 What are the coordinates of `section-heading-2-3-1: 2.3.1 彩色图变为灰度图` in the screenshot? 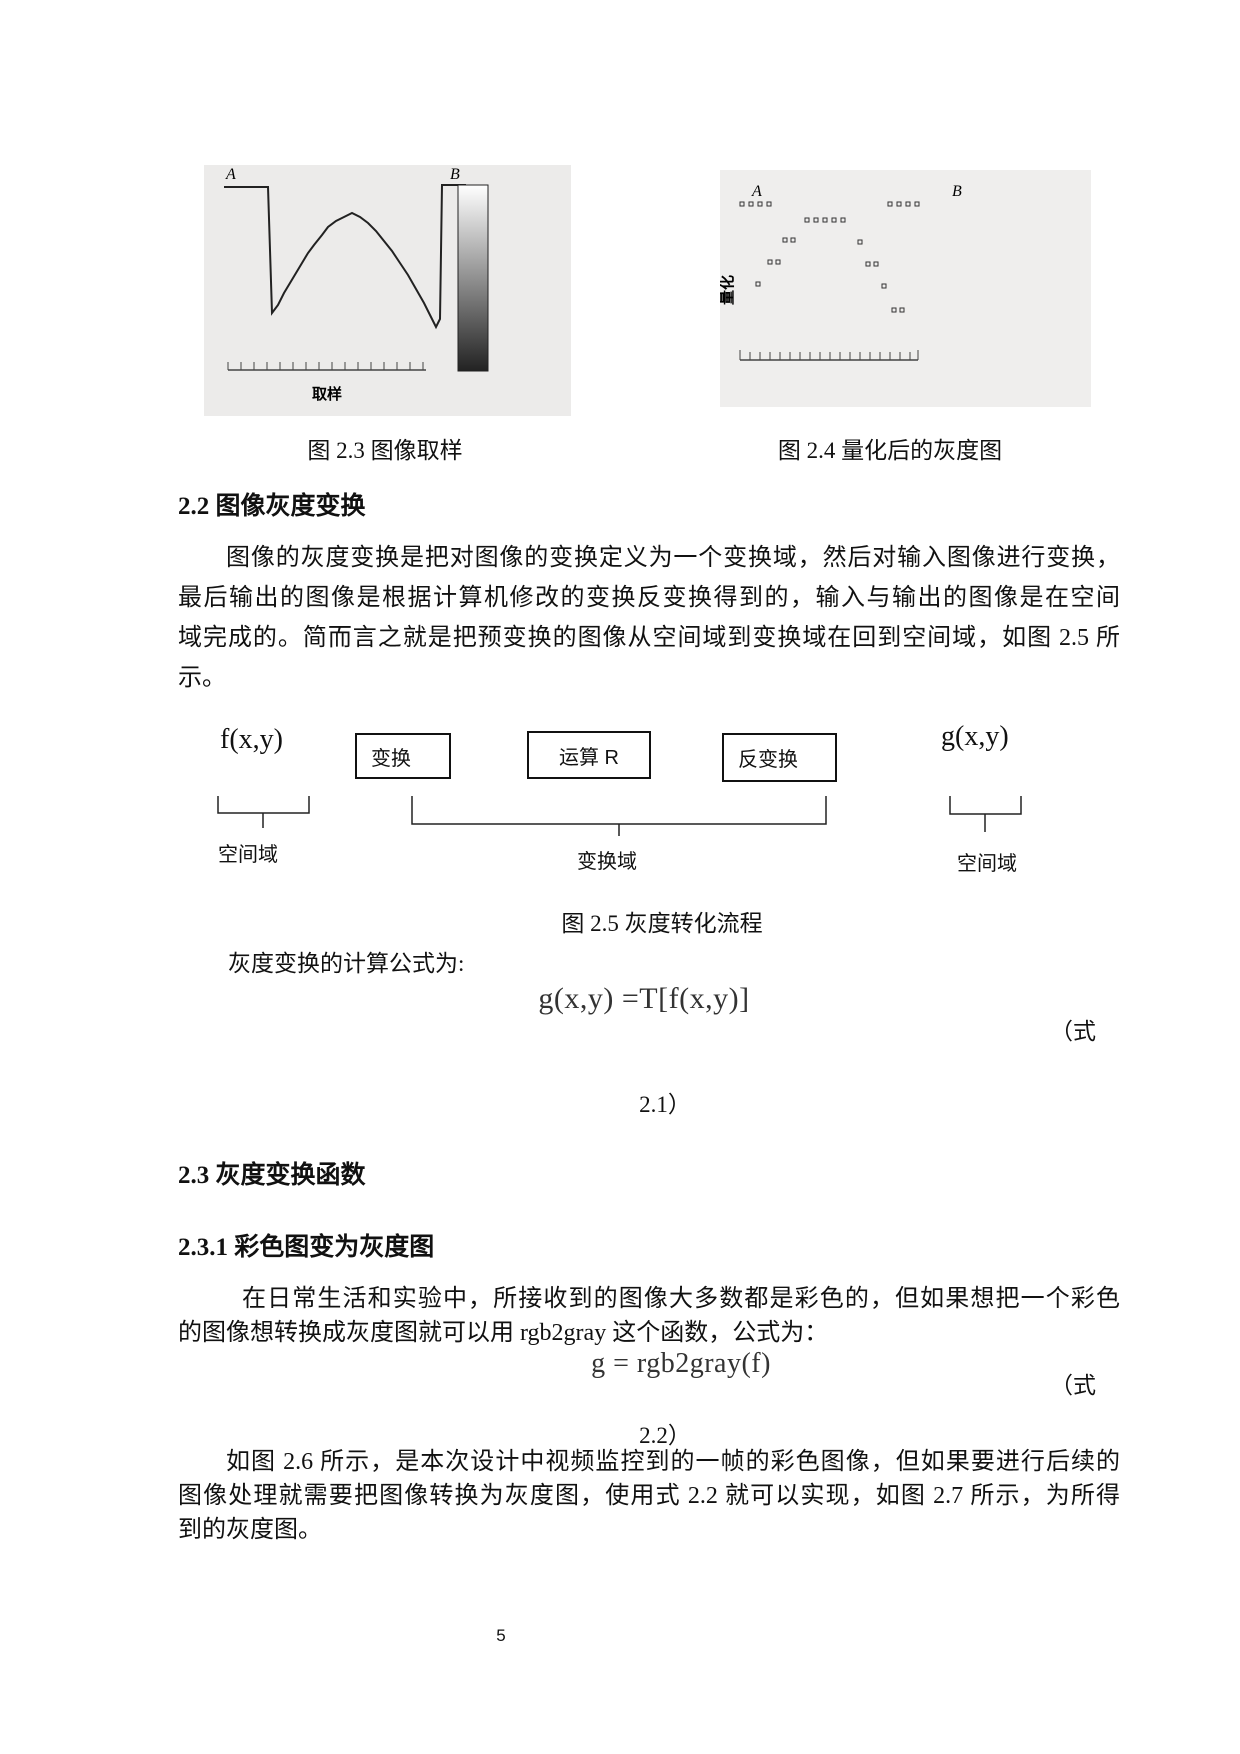 It's located at (306, 1247).